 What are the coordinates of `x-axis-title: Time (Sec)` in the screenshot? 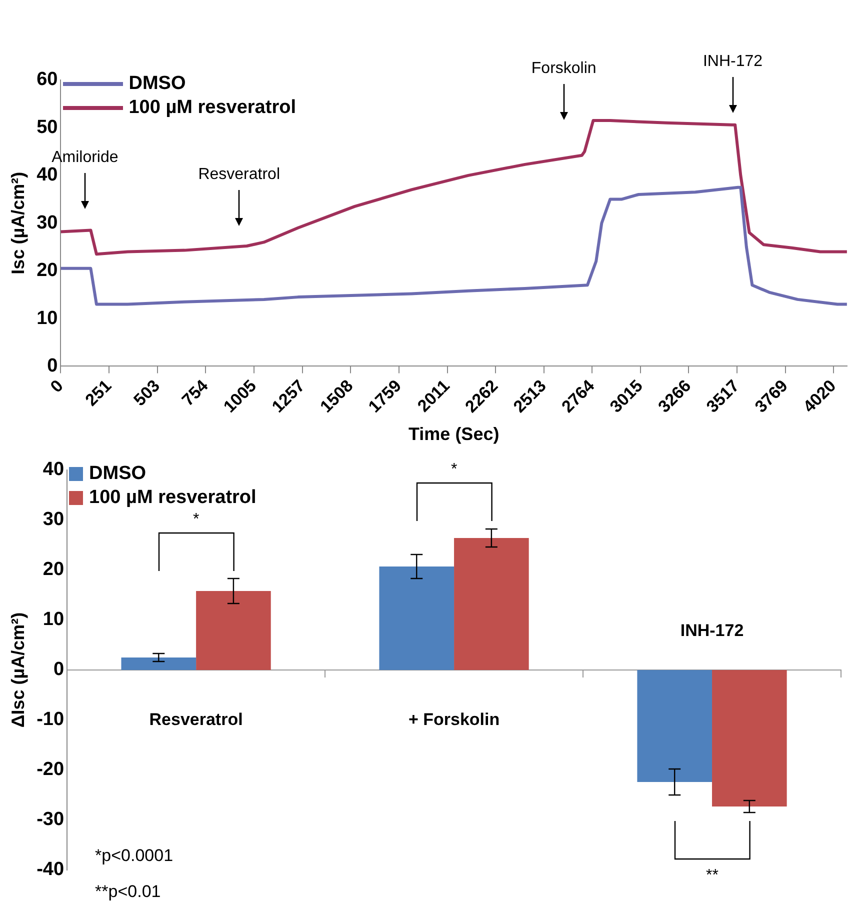 It's located at (454, 434).